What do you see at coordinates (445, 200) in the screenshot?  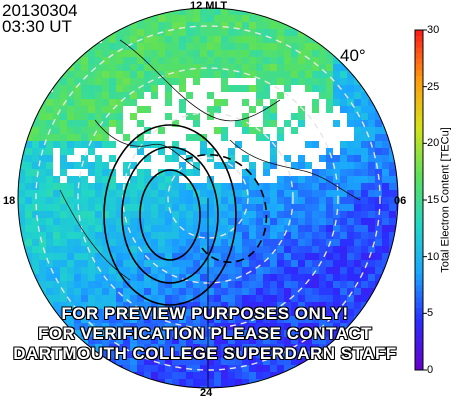 I see `colorbar-title: Total Electron Content [TECu]` at bounding box center [445, 200].